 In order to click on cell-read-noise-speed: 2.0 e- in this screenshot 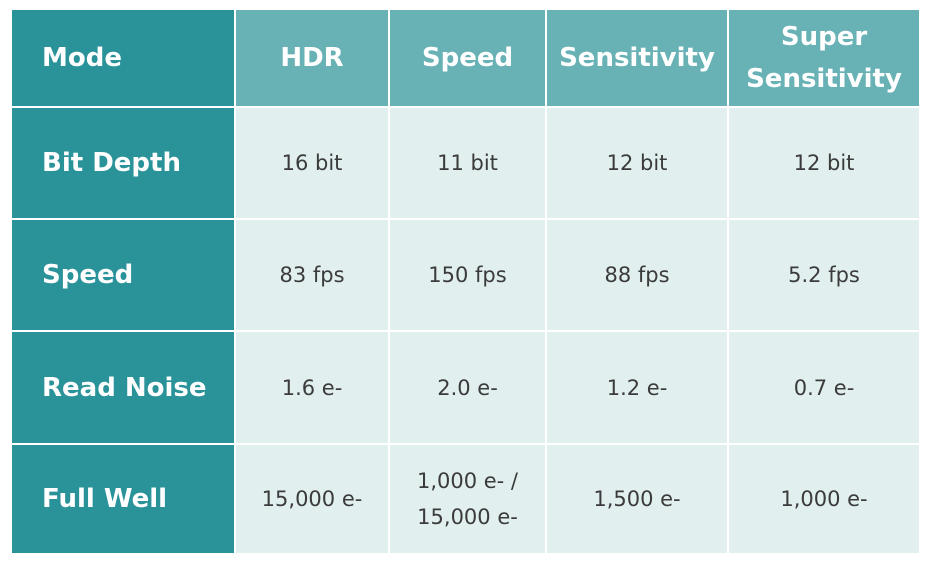, I will do `click(468, 388)`.